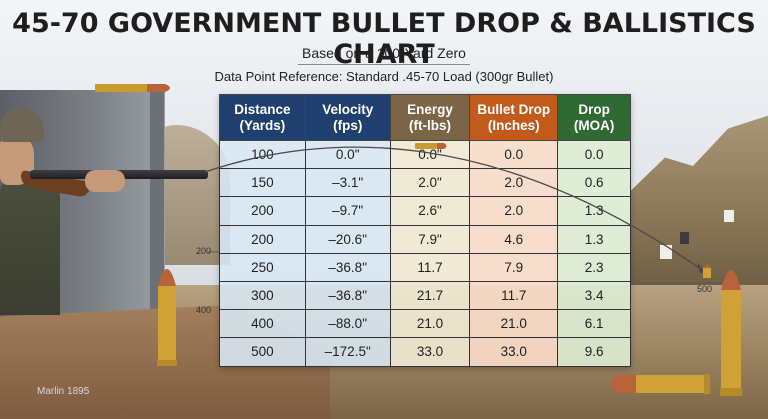 The width and height of the screenshot is (768, 419). I want to click on cell-velocity: –3.1", so click(347, 183).